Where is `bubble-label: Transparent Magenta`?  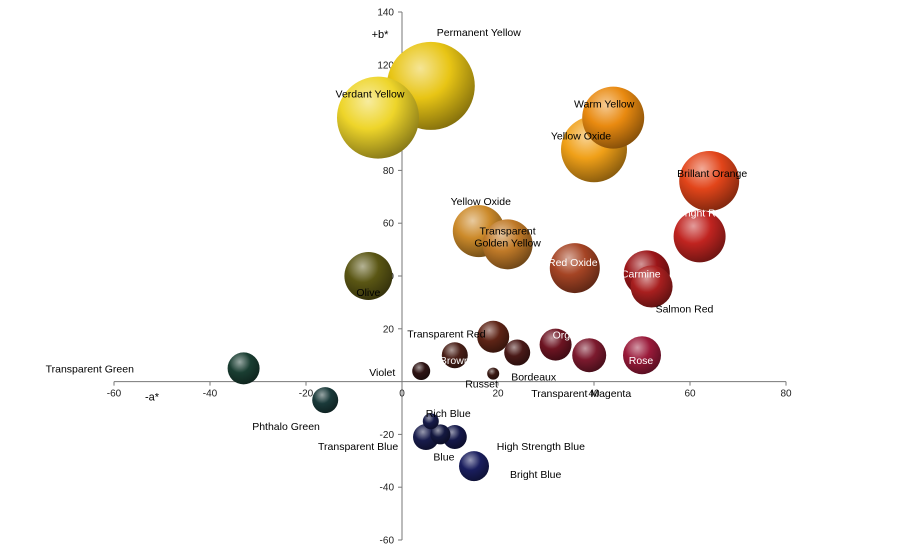 bubble-label: Transparent Magenta is located at coordinates (581, 394).